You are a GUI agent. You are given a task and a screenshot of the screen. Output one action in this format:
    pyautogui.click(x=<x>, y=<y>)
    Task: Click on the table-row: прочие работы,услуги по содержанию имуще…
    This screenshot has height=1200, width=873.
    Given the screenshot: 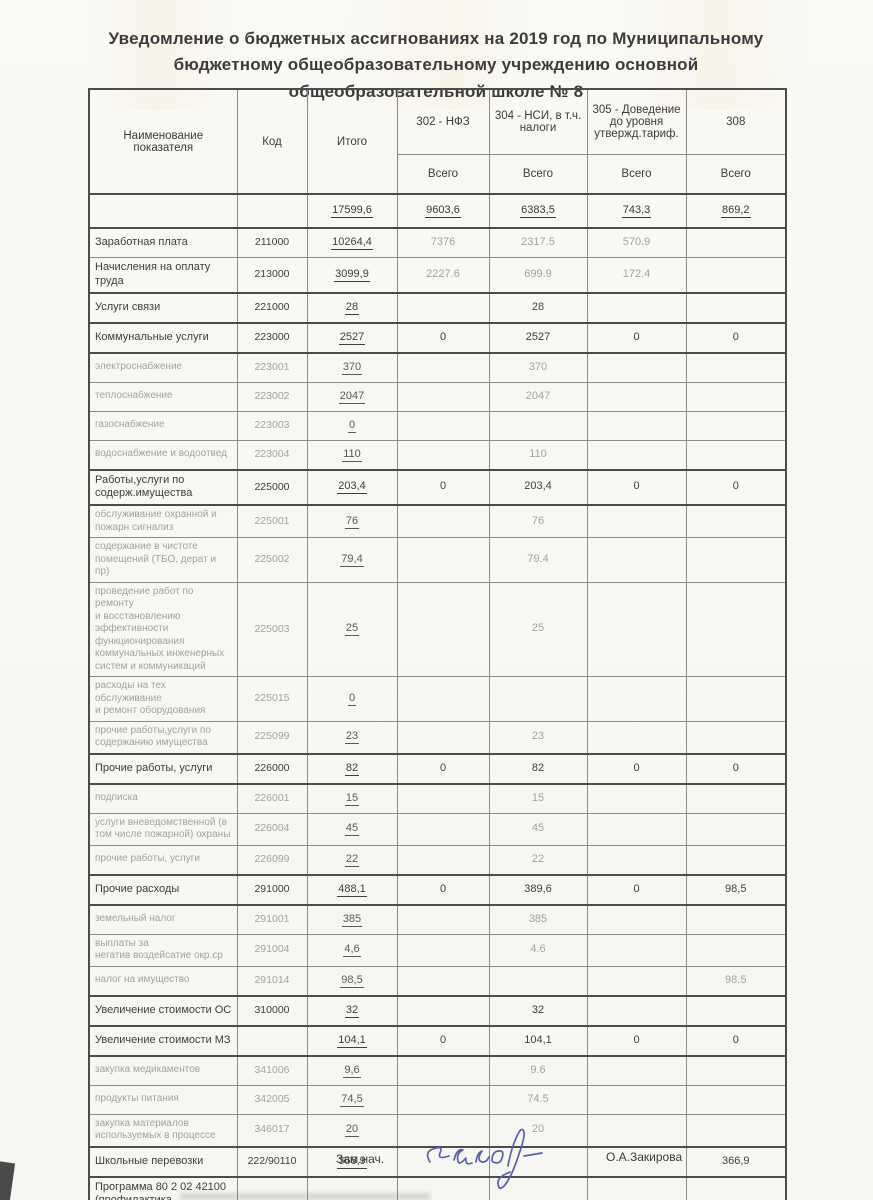 What is the action you would take?
    pyautogui.click(x=437, y=737)
    